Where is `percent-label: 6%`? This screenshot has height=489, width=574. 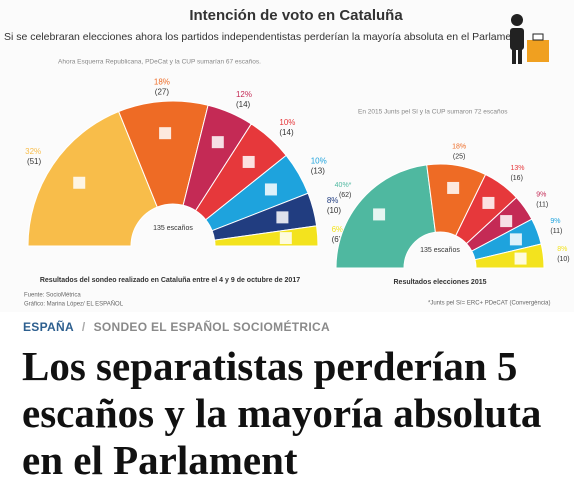
percent-label: 6% is located at coordinates (338, 229).